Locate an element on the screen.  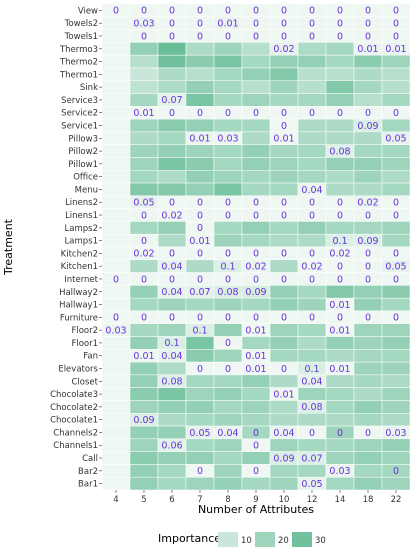
cell-value-label: 0.03 is located at coordinates (143, 23).